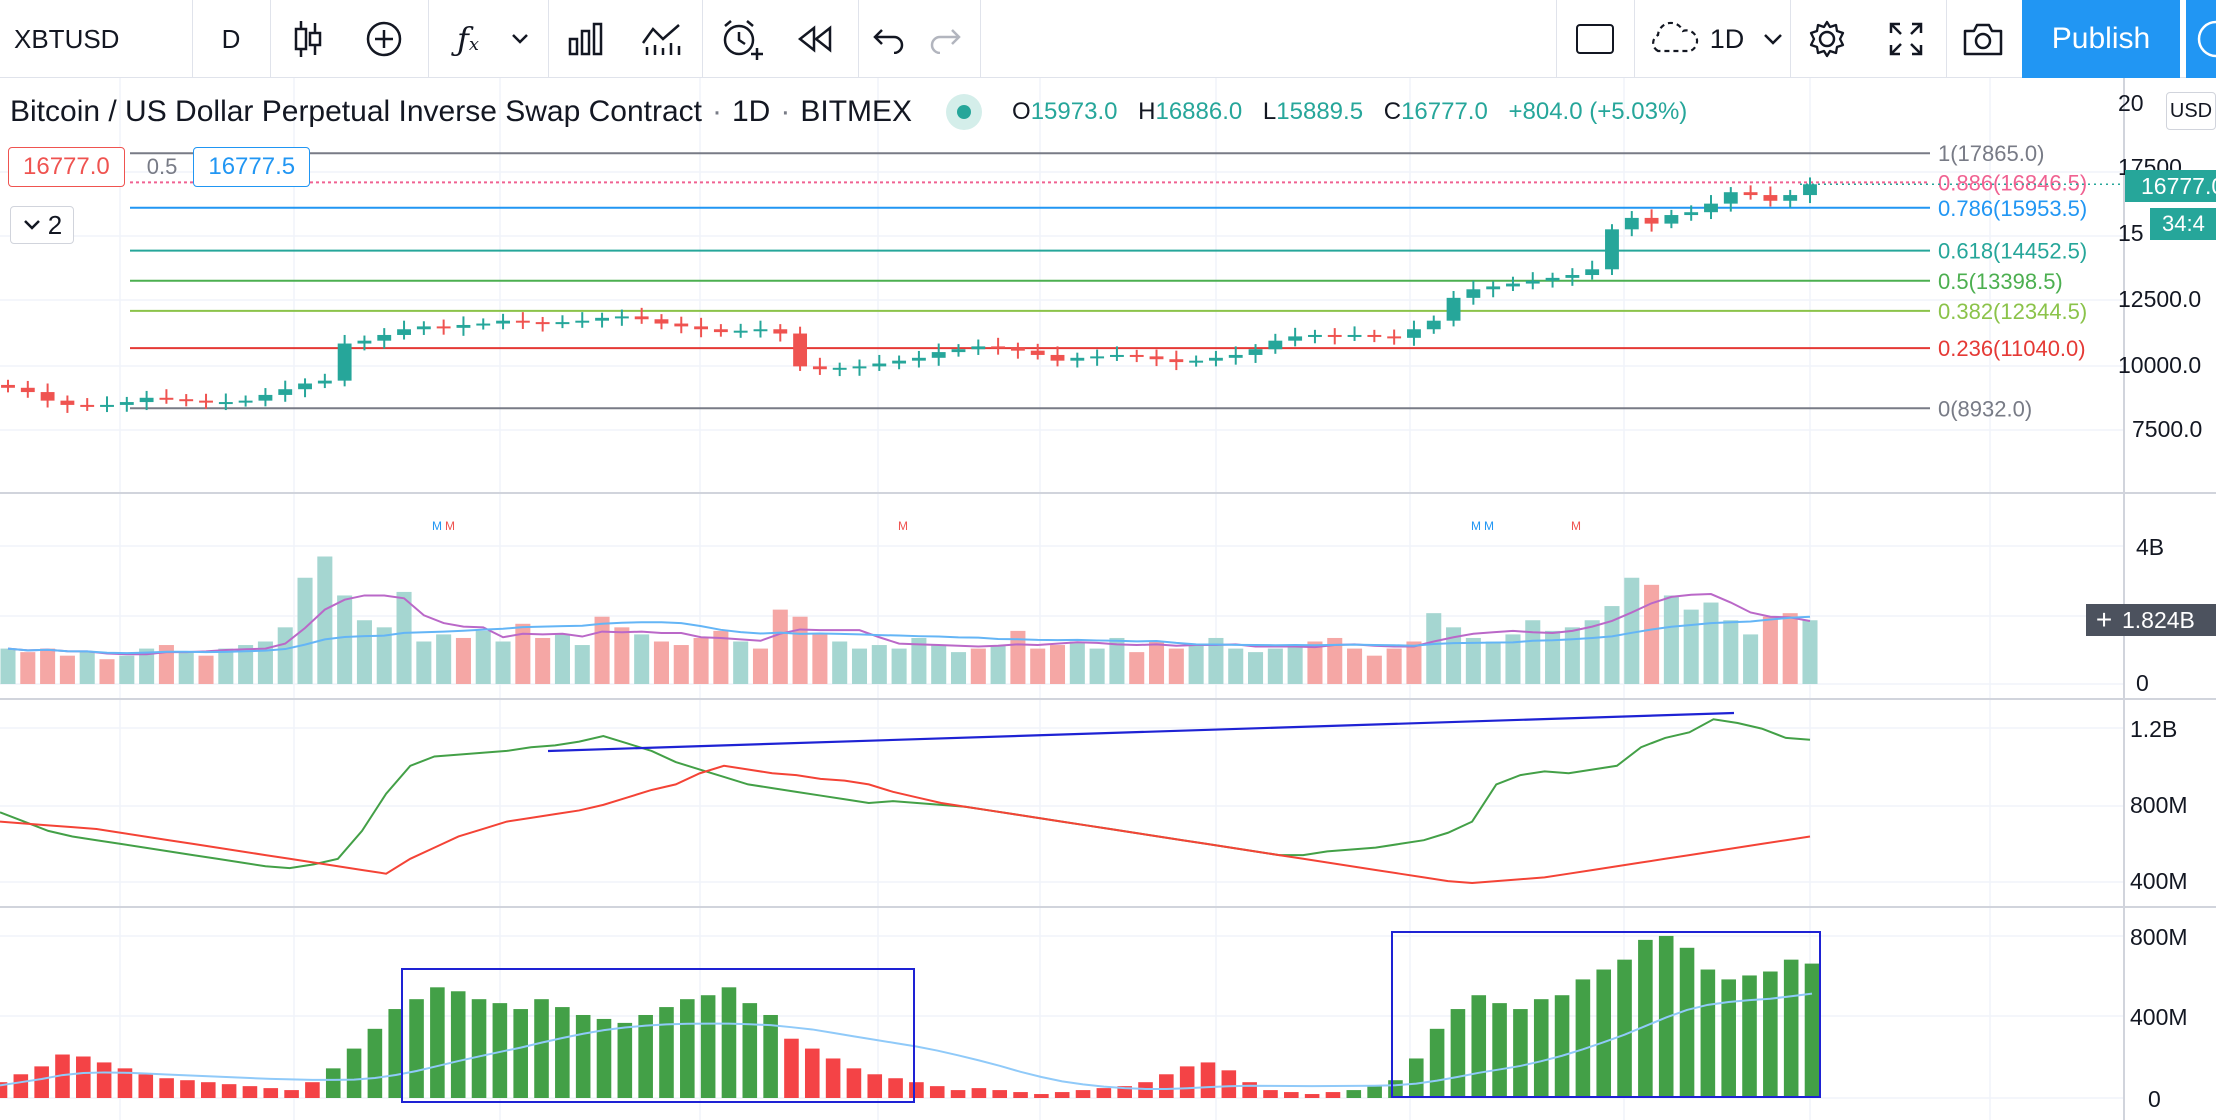  I want to click on candles-style-button, so click(308, 39).